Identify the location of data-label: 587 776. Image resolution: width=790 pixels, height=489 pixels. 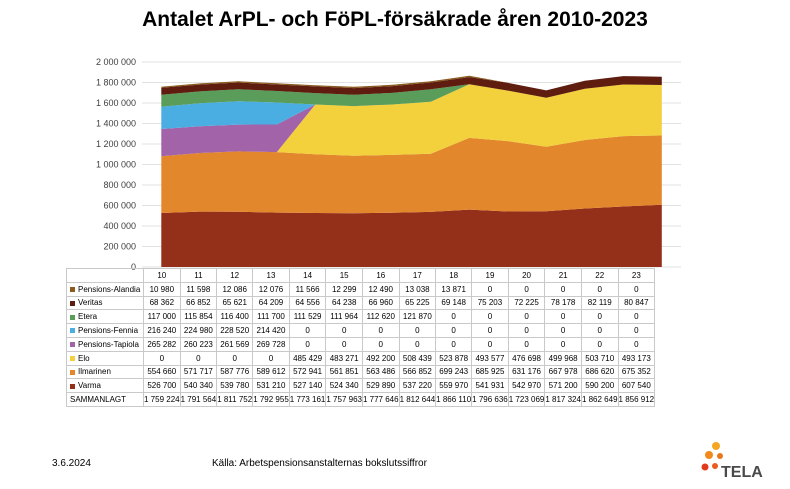
(235, 372).